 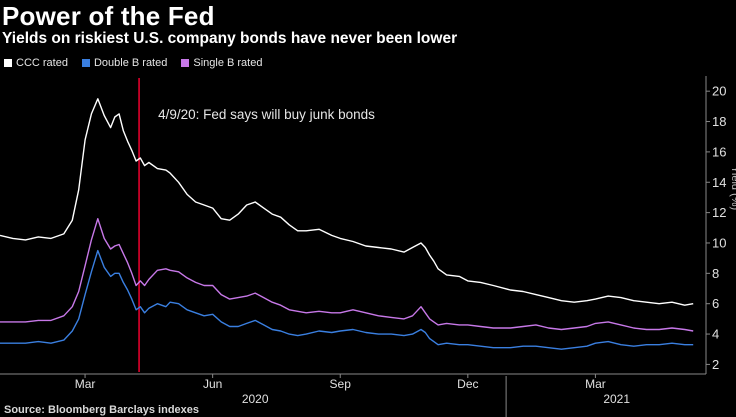 I want to click on x-tick-label-3: Dec, so click(x=467, y=384).